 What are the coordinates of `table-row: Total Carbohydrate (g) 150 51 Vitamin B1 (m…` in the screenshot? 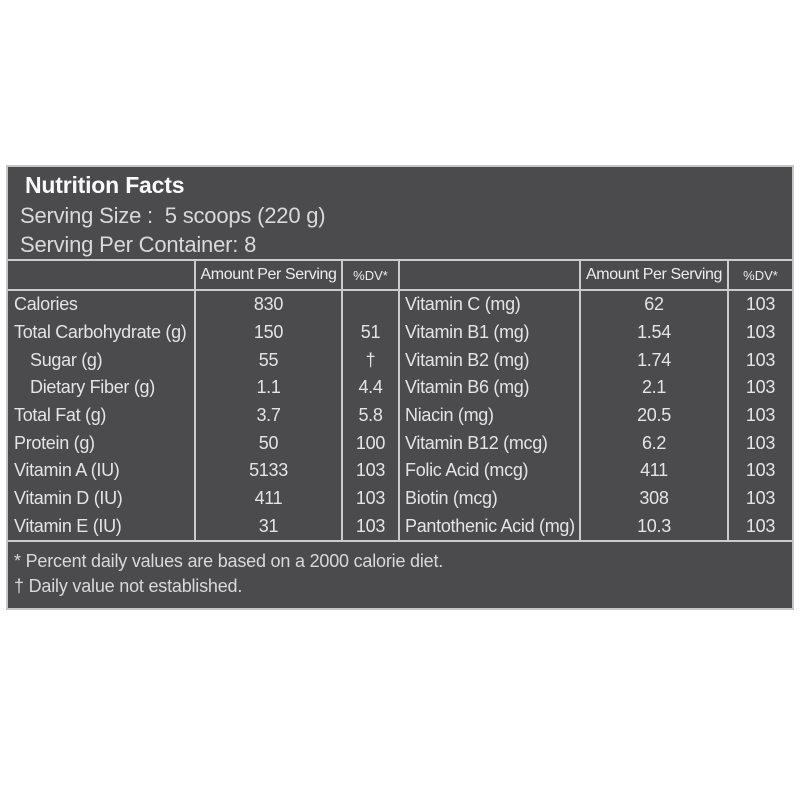 It's located at (400, 332).